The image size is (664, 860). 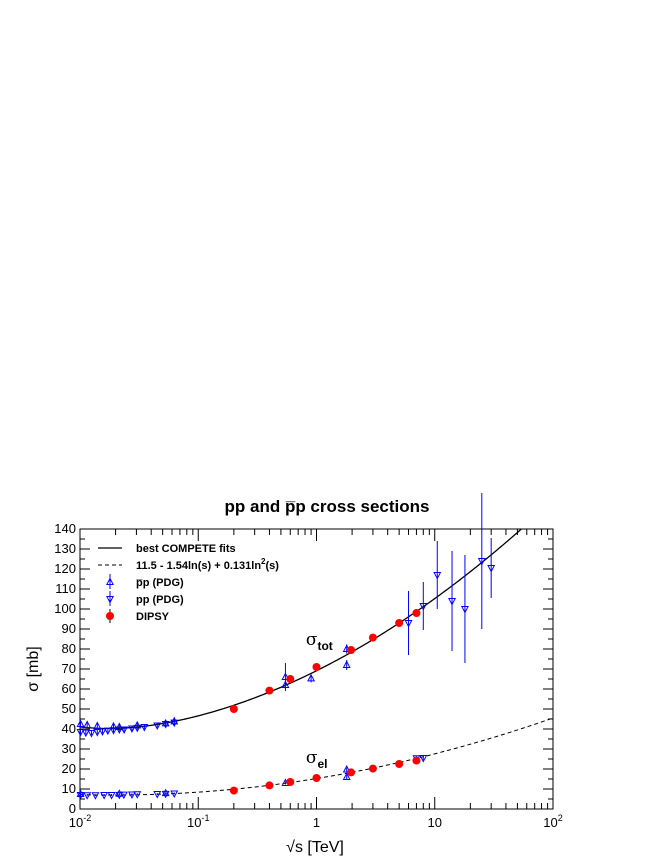 I want to click on x-tick-label: 10⁻¹, so click(x=198, y=821).